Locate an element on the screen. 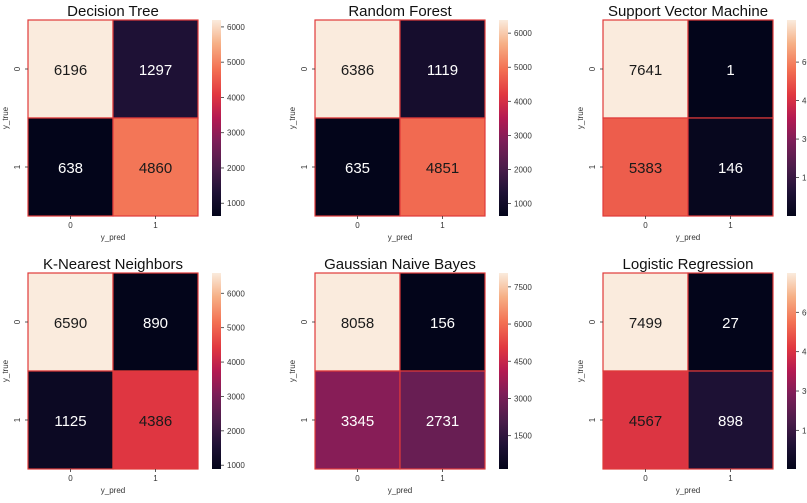 The width and height of the screenshot is (807, 503). cell-value-label: 4860 is located at coordinates (155, 168).